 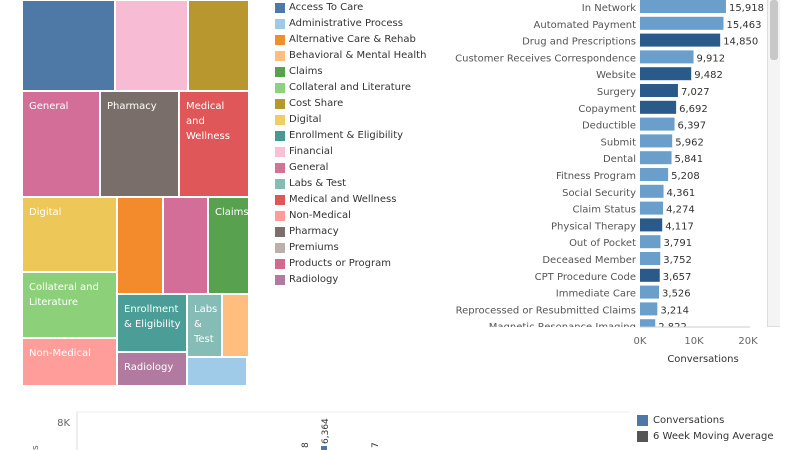 I want to click on legend-label: Labs & Test, so click(x=318, y=183).